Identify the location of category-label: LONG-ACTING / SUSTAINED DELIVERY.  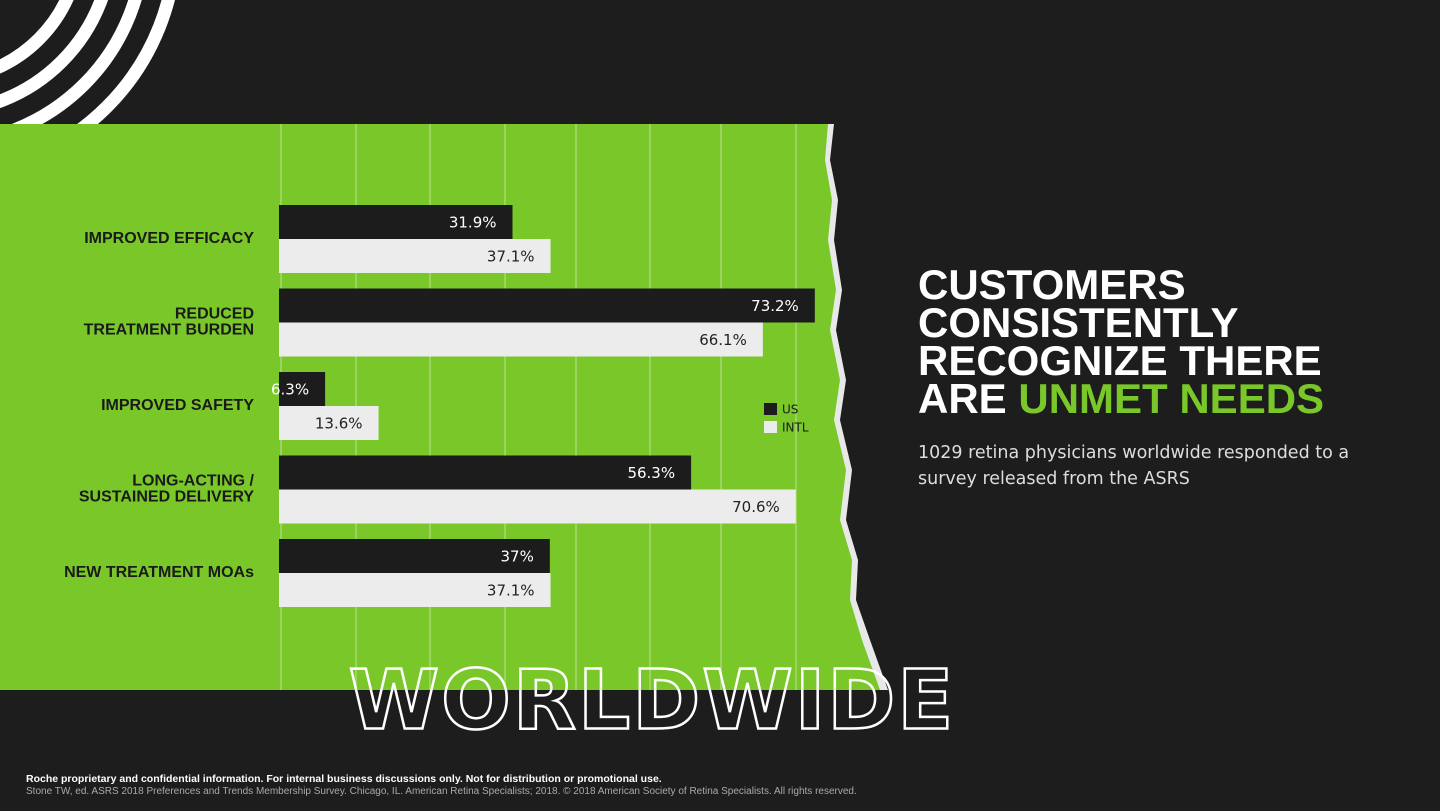
(167, 489).